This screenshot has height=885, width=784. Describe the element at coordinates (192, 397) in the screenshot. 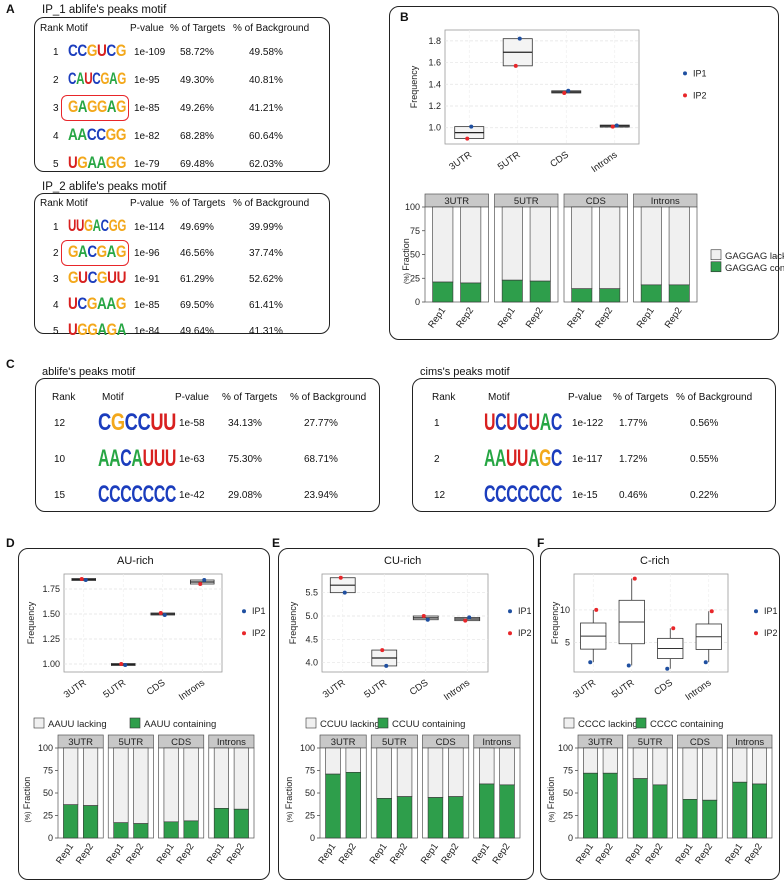

I see `c_ablife-header: P-value` at that location.